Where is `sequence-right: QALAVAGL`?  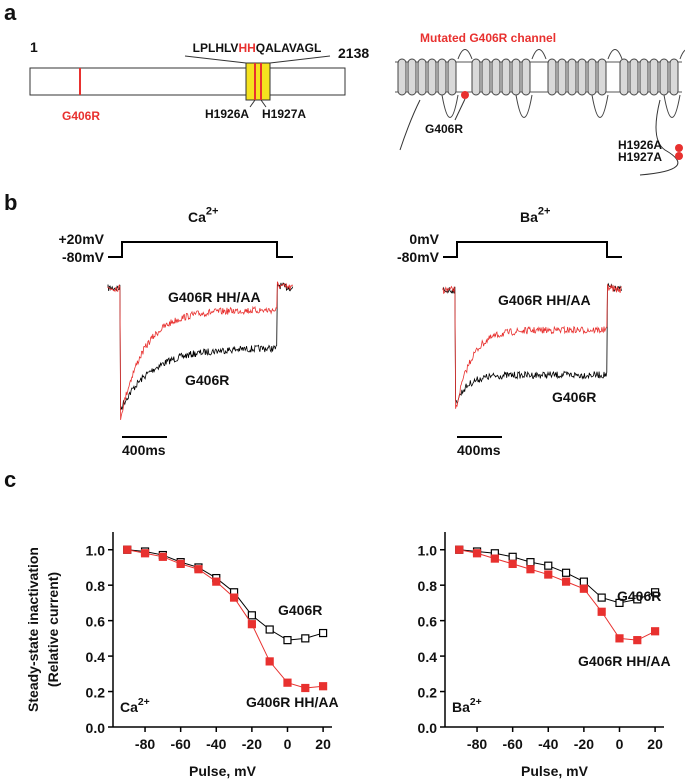 sequence-right: QALAVAGL is located at coordinates (289, 48).